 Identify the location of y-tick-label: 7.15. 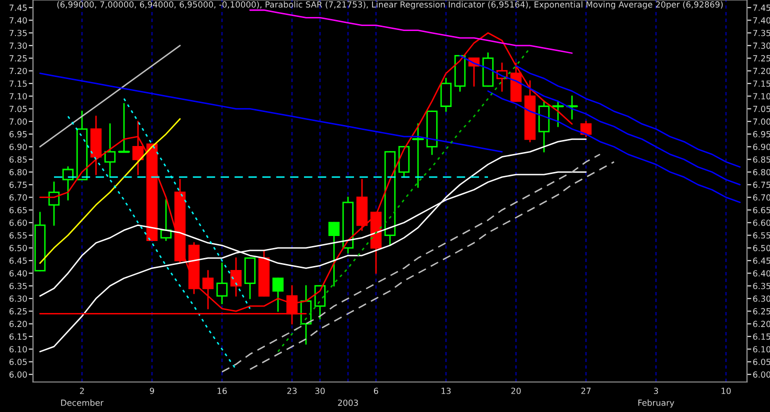
(18, 83).